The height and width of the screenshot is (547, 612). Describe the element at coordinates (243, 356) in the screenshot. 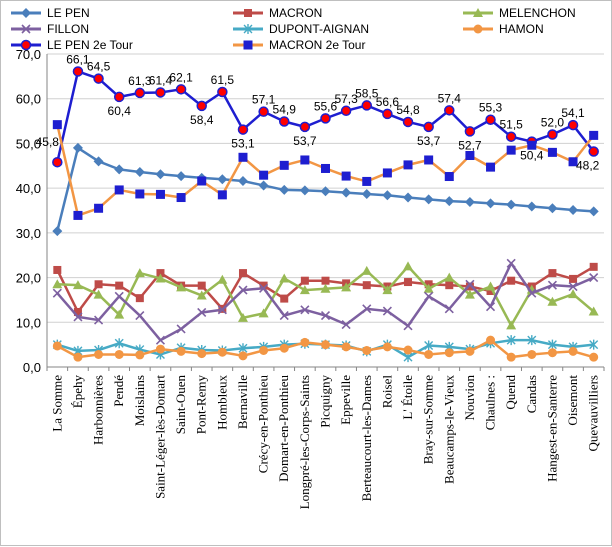

I see `point-hamon-bernaville` at that location.